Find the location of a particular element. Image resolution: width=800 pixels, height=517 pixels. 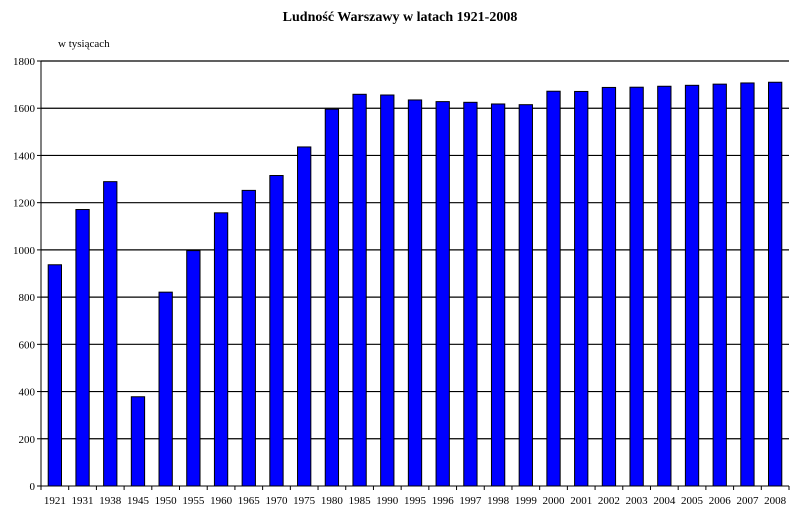

x-tick-label: 1990 is located at coordinates (387, 501).